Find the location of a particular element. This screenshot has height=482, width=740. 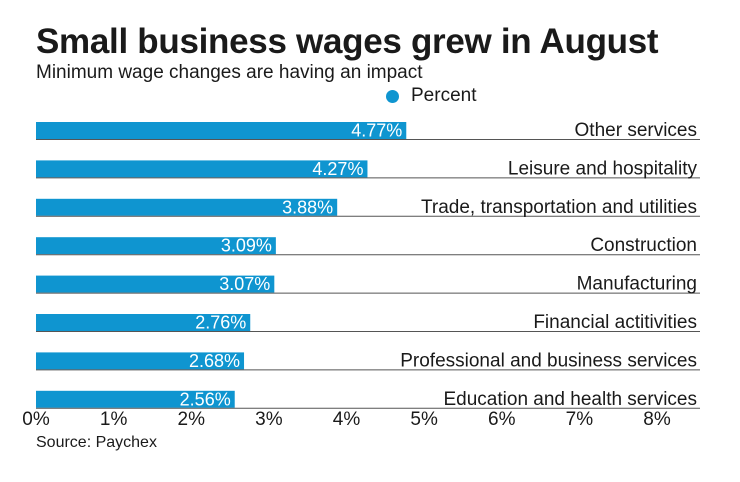

bar-value-label: 3.07% is located at coordinates (244, 284).